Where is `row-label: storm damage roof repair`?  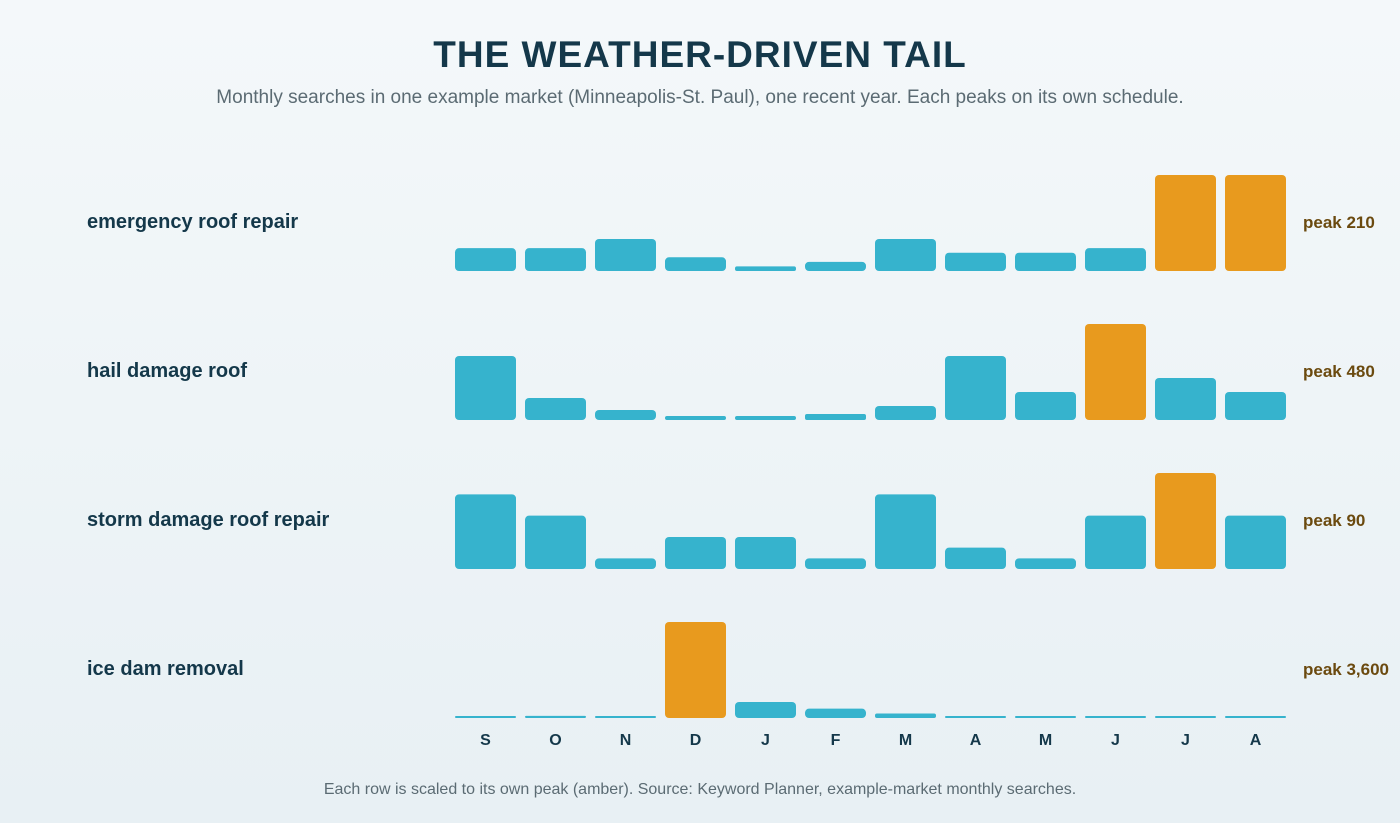 row-label: storm damage roof repair is located at coordinates (208, 520).